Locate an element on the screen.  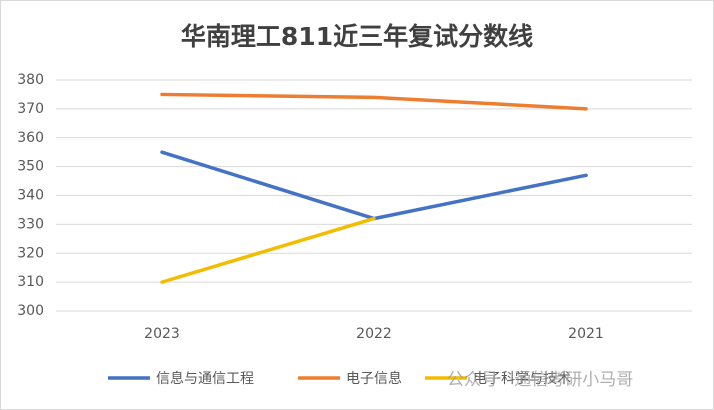
chart-title: 华南理工811近三年复试分数线 is located at coordinates (357, 36).